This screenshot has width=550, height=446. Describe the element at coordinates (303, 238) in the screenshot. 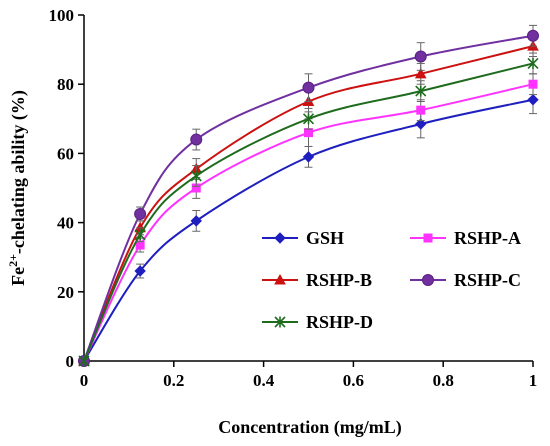

I see `legend-item-gsh: GSH` at that location.